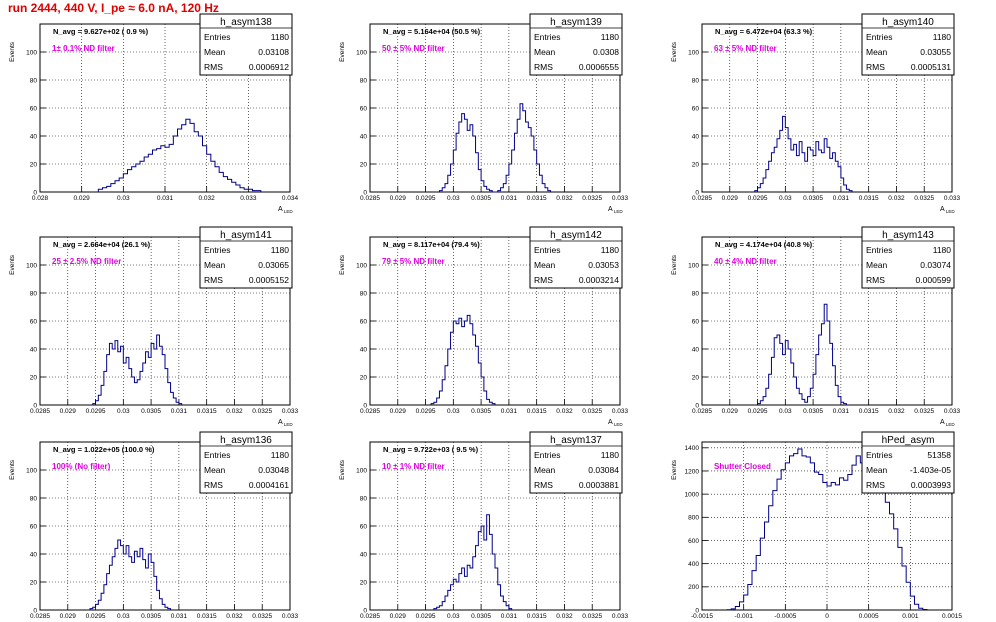 The height and width of the screenshot is (622, 996). What do you see at coordinates (40, 198) in the screenshot?
I see `x-tick-label: 0.028` at bounding box center [40, 198].